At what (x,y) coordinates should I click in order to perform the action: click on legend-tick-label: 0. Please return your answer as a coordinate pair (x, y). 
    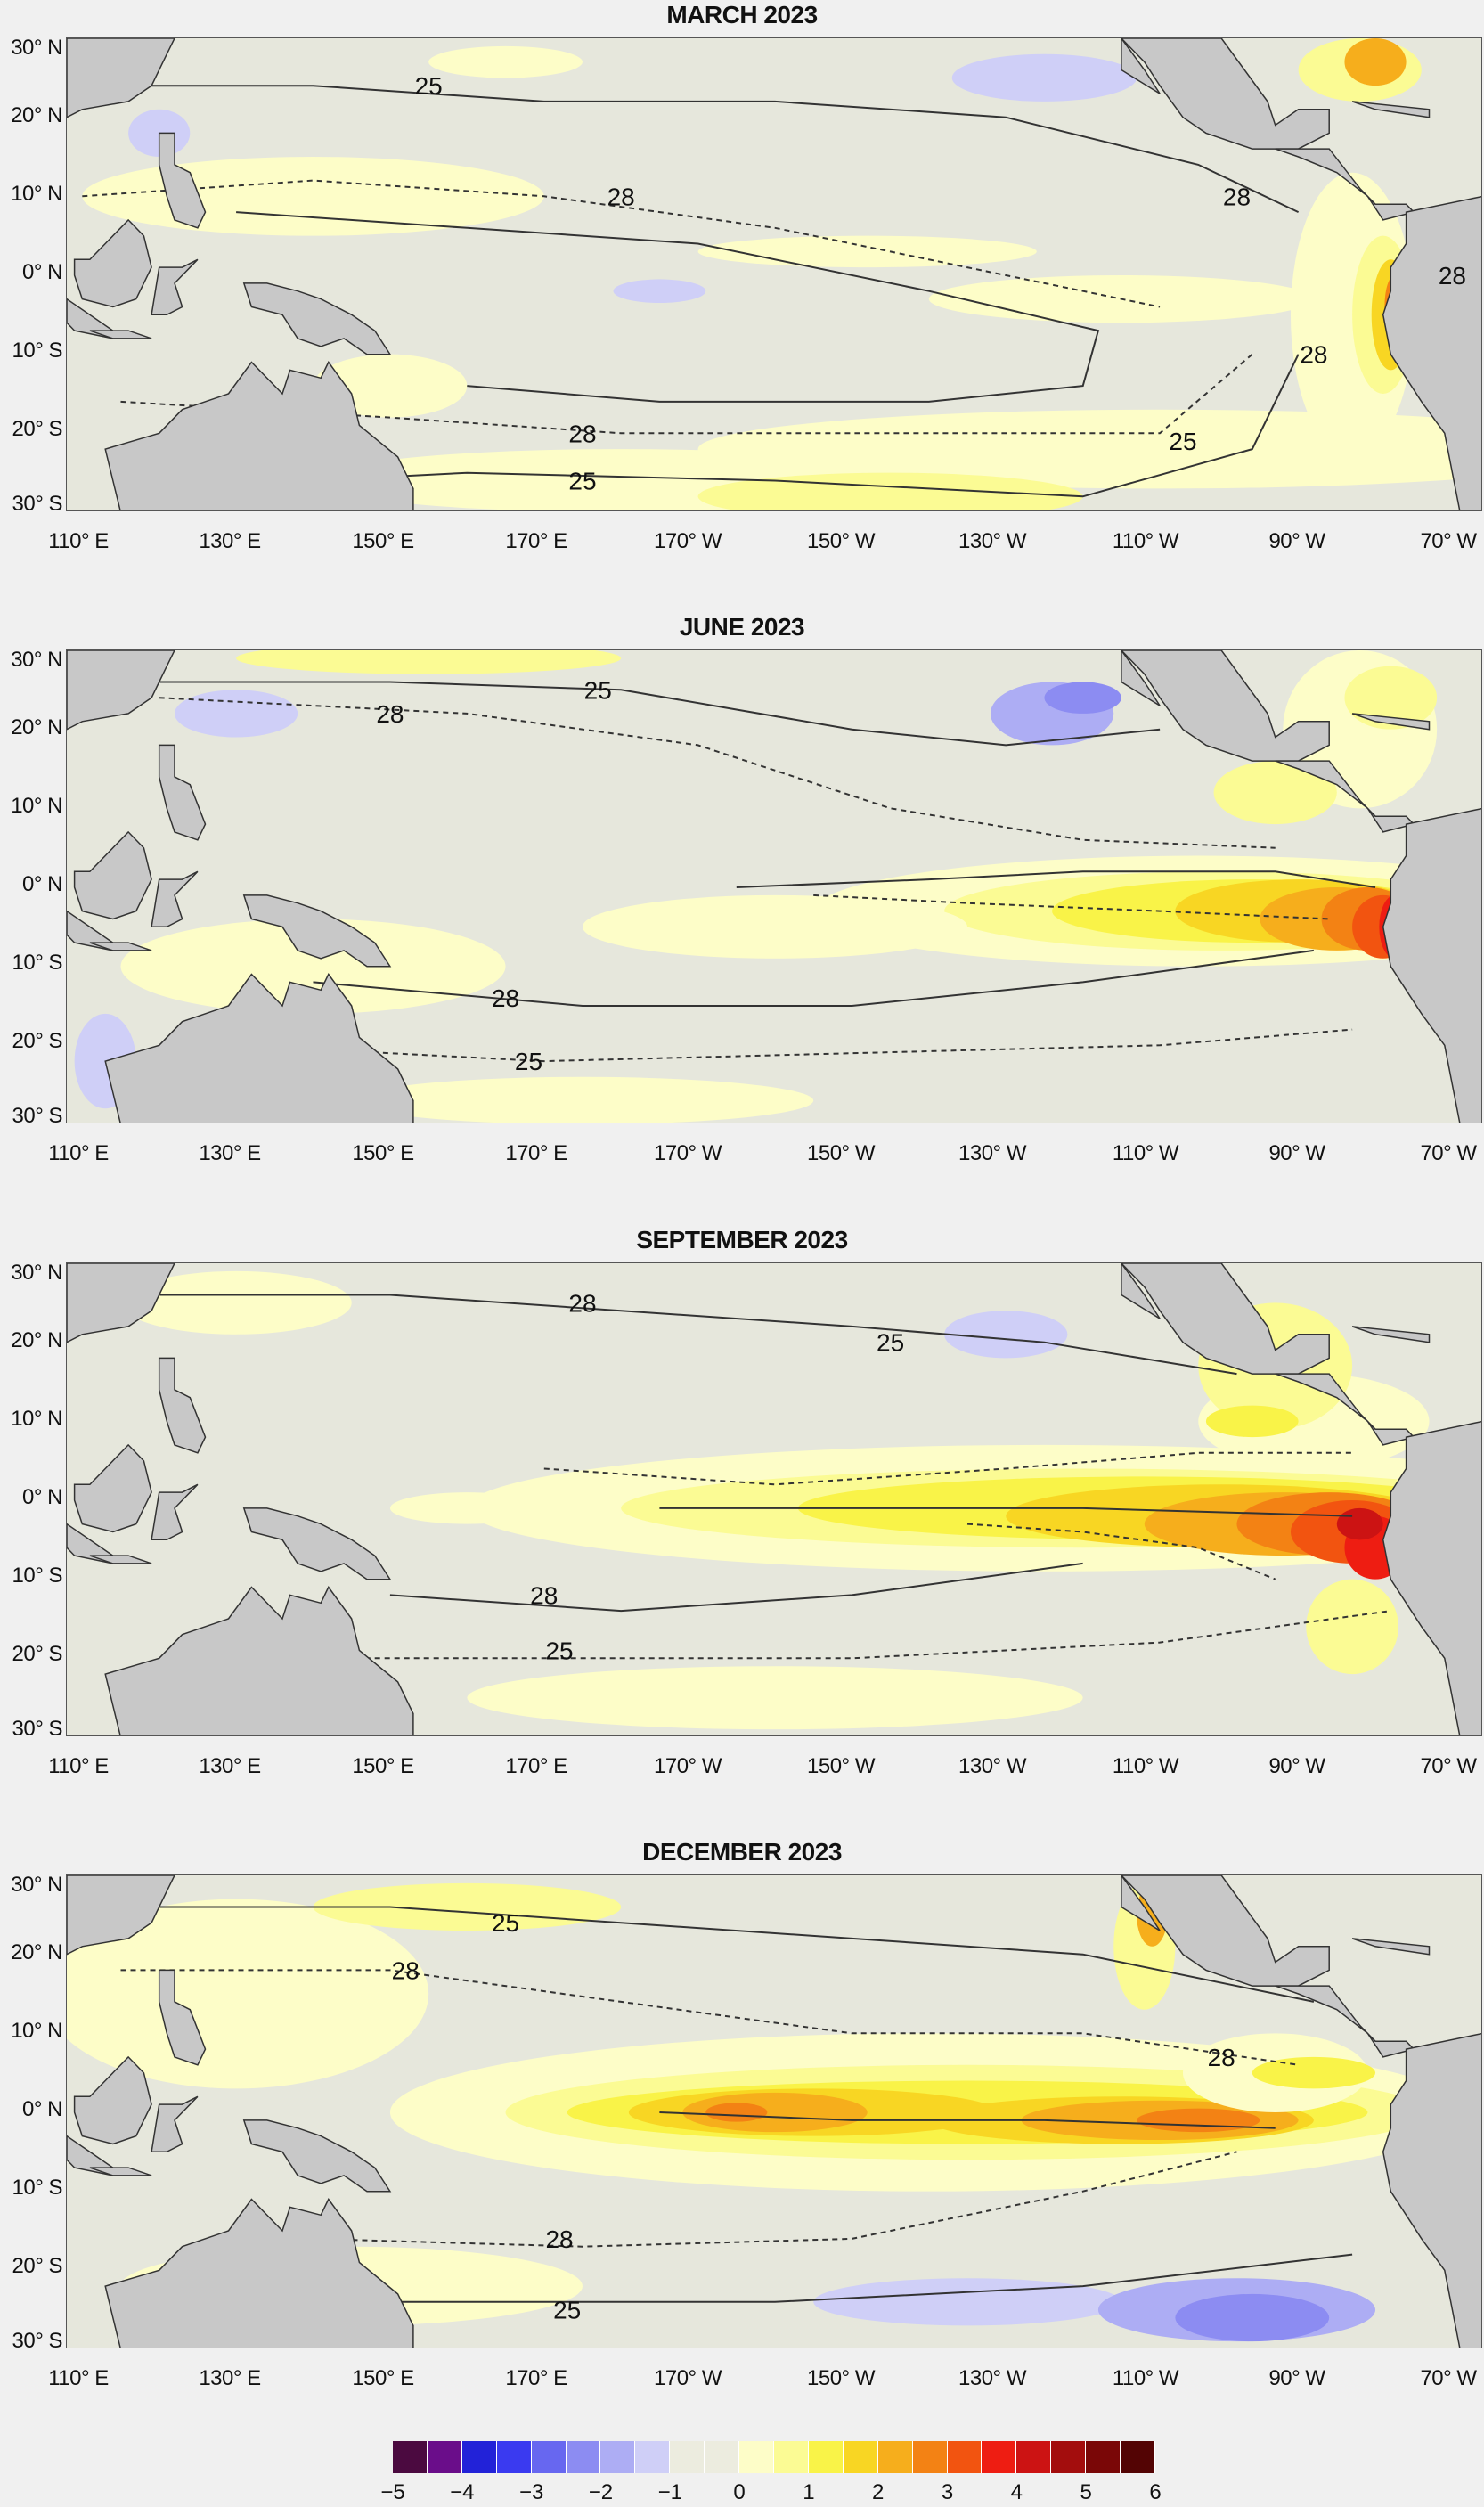
    Looking at the image, I should click on (740, 2492).